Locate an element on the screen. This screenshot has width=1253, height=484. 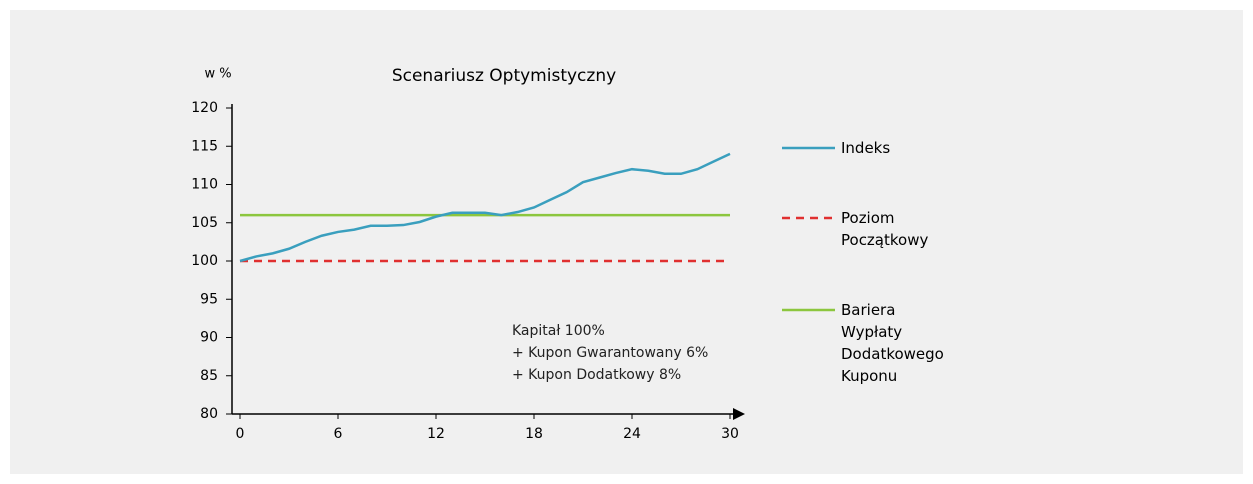
y-tick-label: 80 is located at coordinates (209, 414).